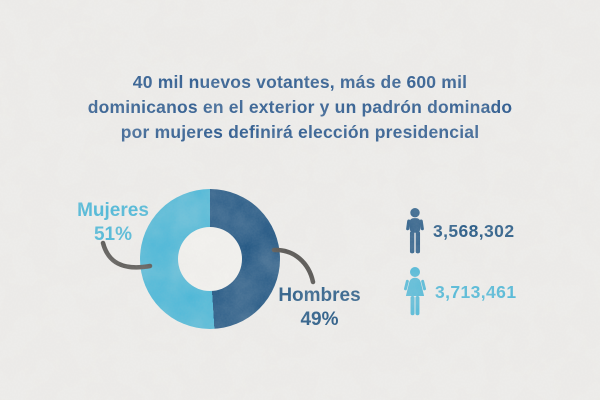 Image resolution: width=600 pixels, height=400 pixels. I want to click on male-person-icon, so click(415, 231).